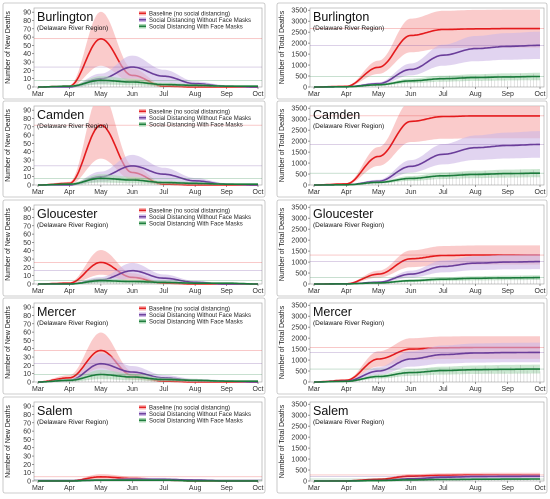 This screenshot has height=499, width=550. I want to click on y-tick-label: 90, so click(27, 308).